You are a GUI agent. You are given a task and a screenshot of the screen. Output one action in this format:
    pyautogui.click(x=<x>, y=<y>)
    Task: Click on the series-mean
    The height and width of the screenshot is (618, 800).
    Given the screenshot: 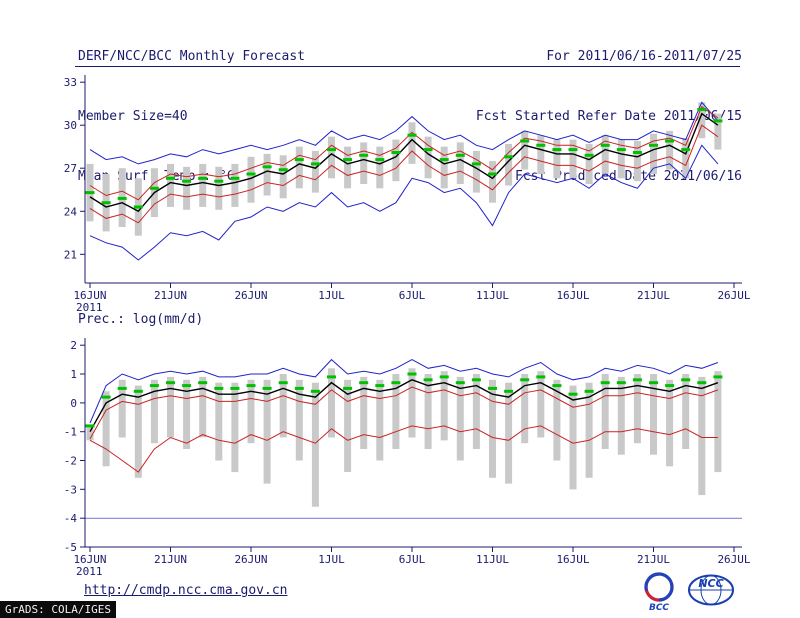 What is the action you would take?
    pyautogui.click(x=404, y=162)
    